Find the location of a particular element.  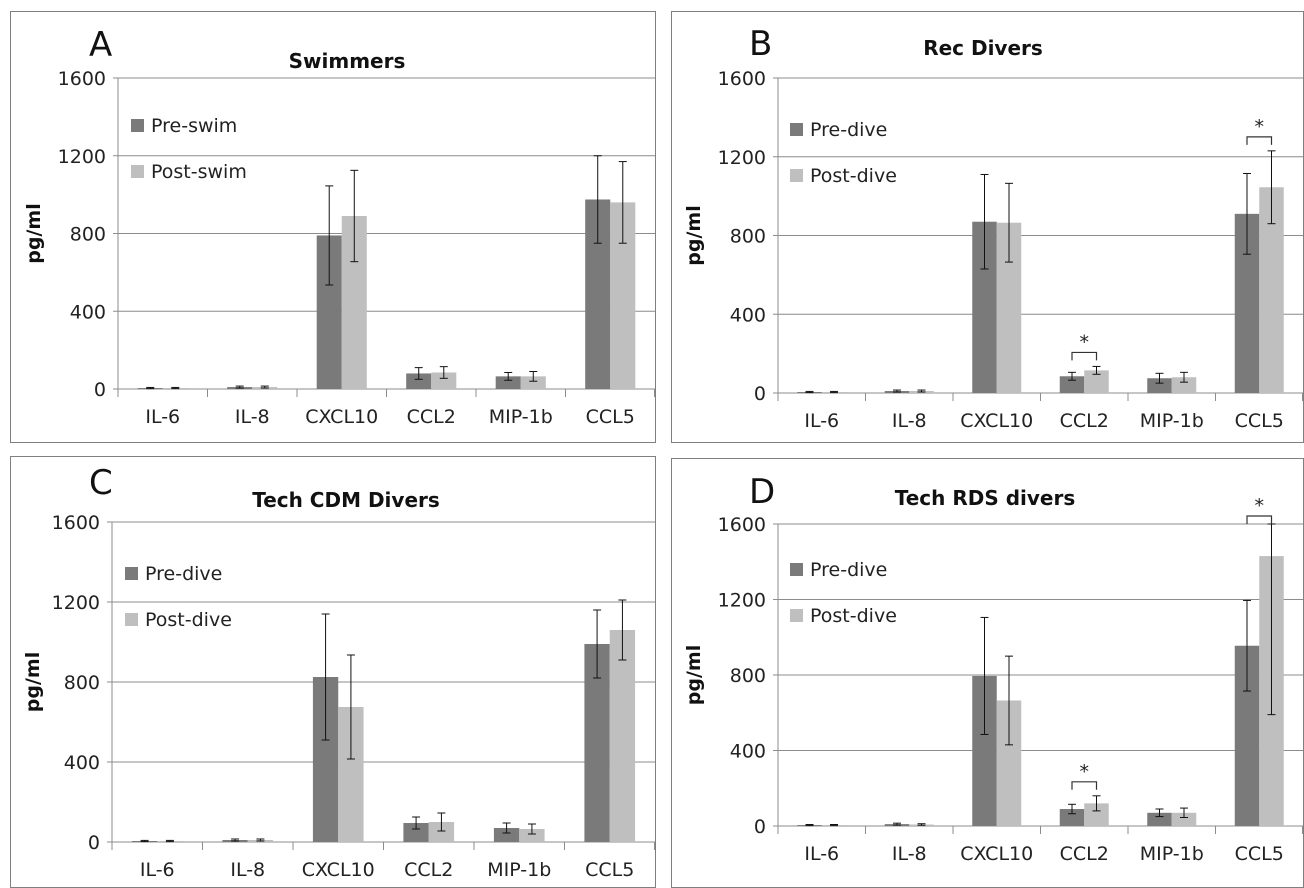

panel-letter: C is located at coordinates (101, 483).